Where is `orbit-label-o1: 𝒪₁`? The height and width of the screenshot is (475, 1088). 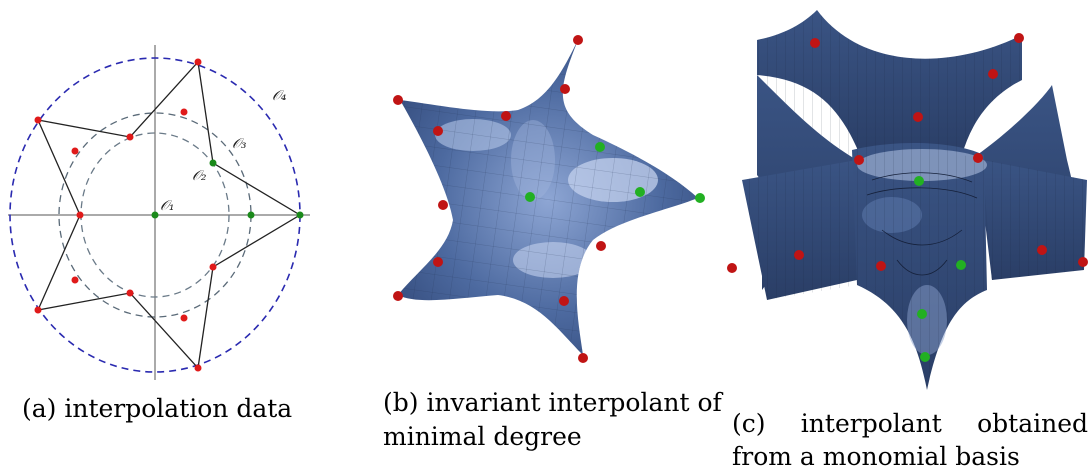
orbit-label-o1: 𝒪₁ is located at coordinates (167, 206).